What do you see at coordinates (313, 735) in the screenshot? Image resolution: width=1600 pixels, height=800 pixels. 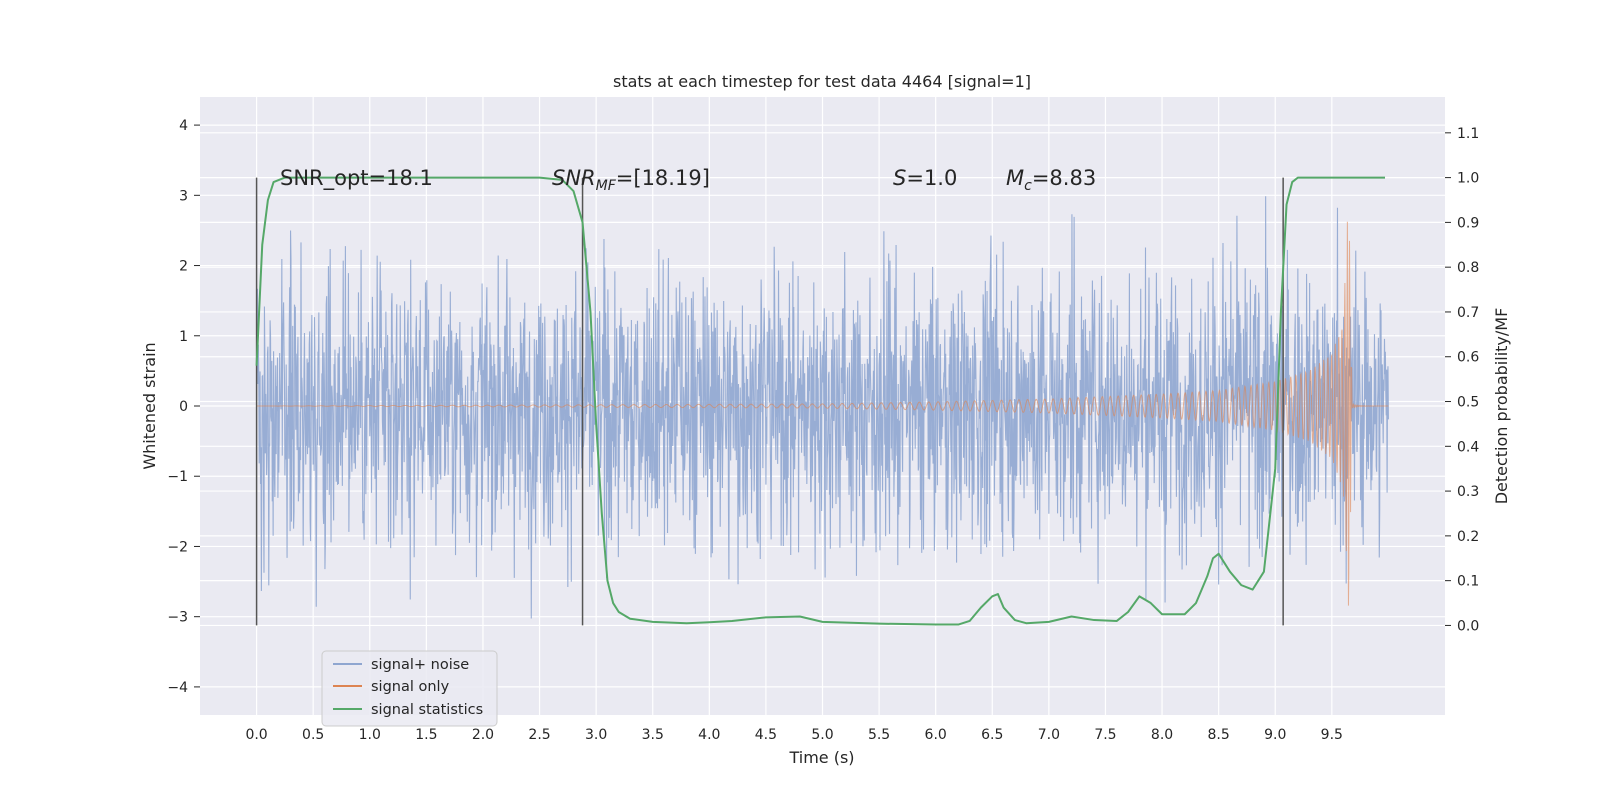 I see `x-tick-label: 0.5` at bounding box center [313, 735].